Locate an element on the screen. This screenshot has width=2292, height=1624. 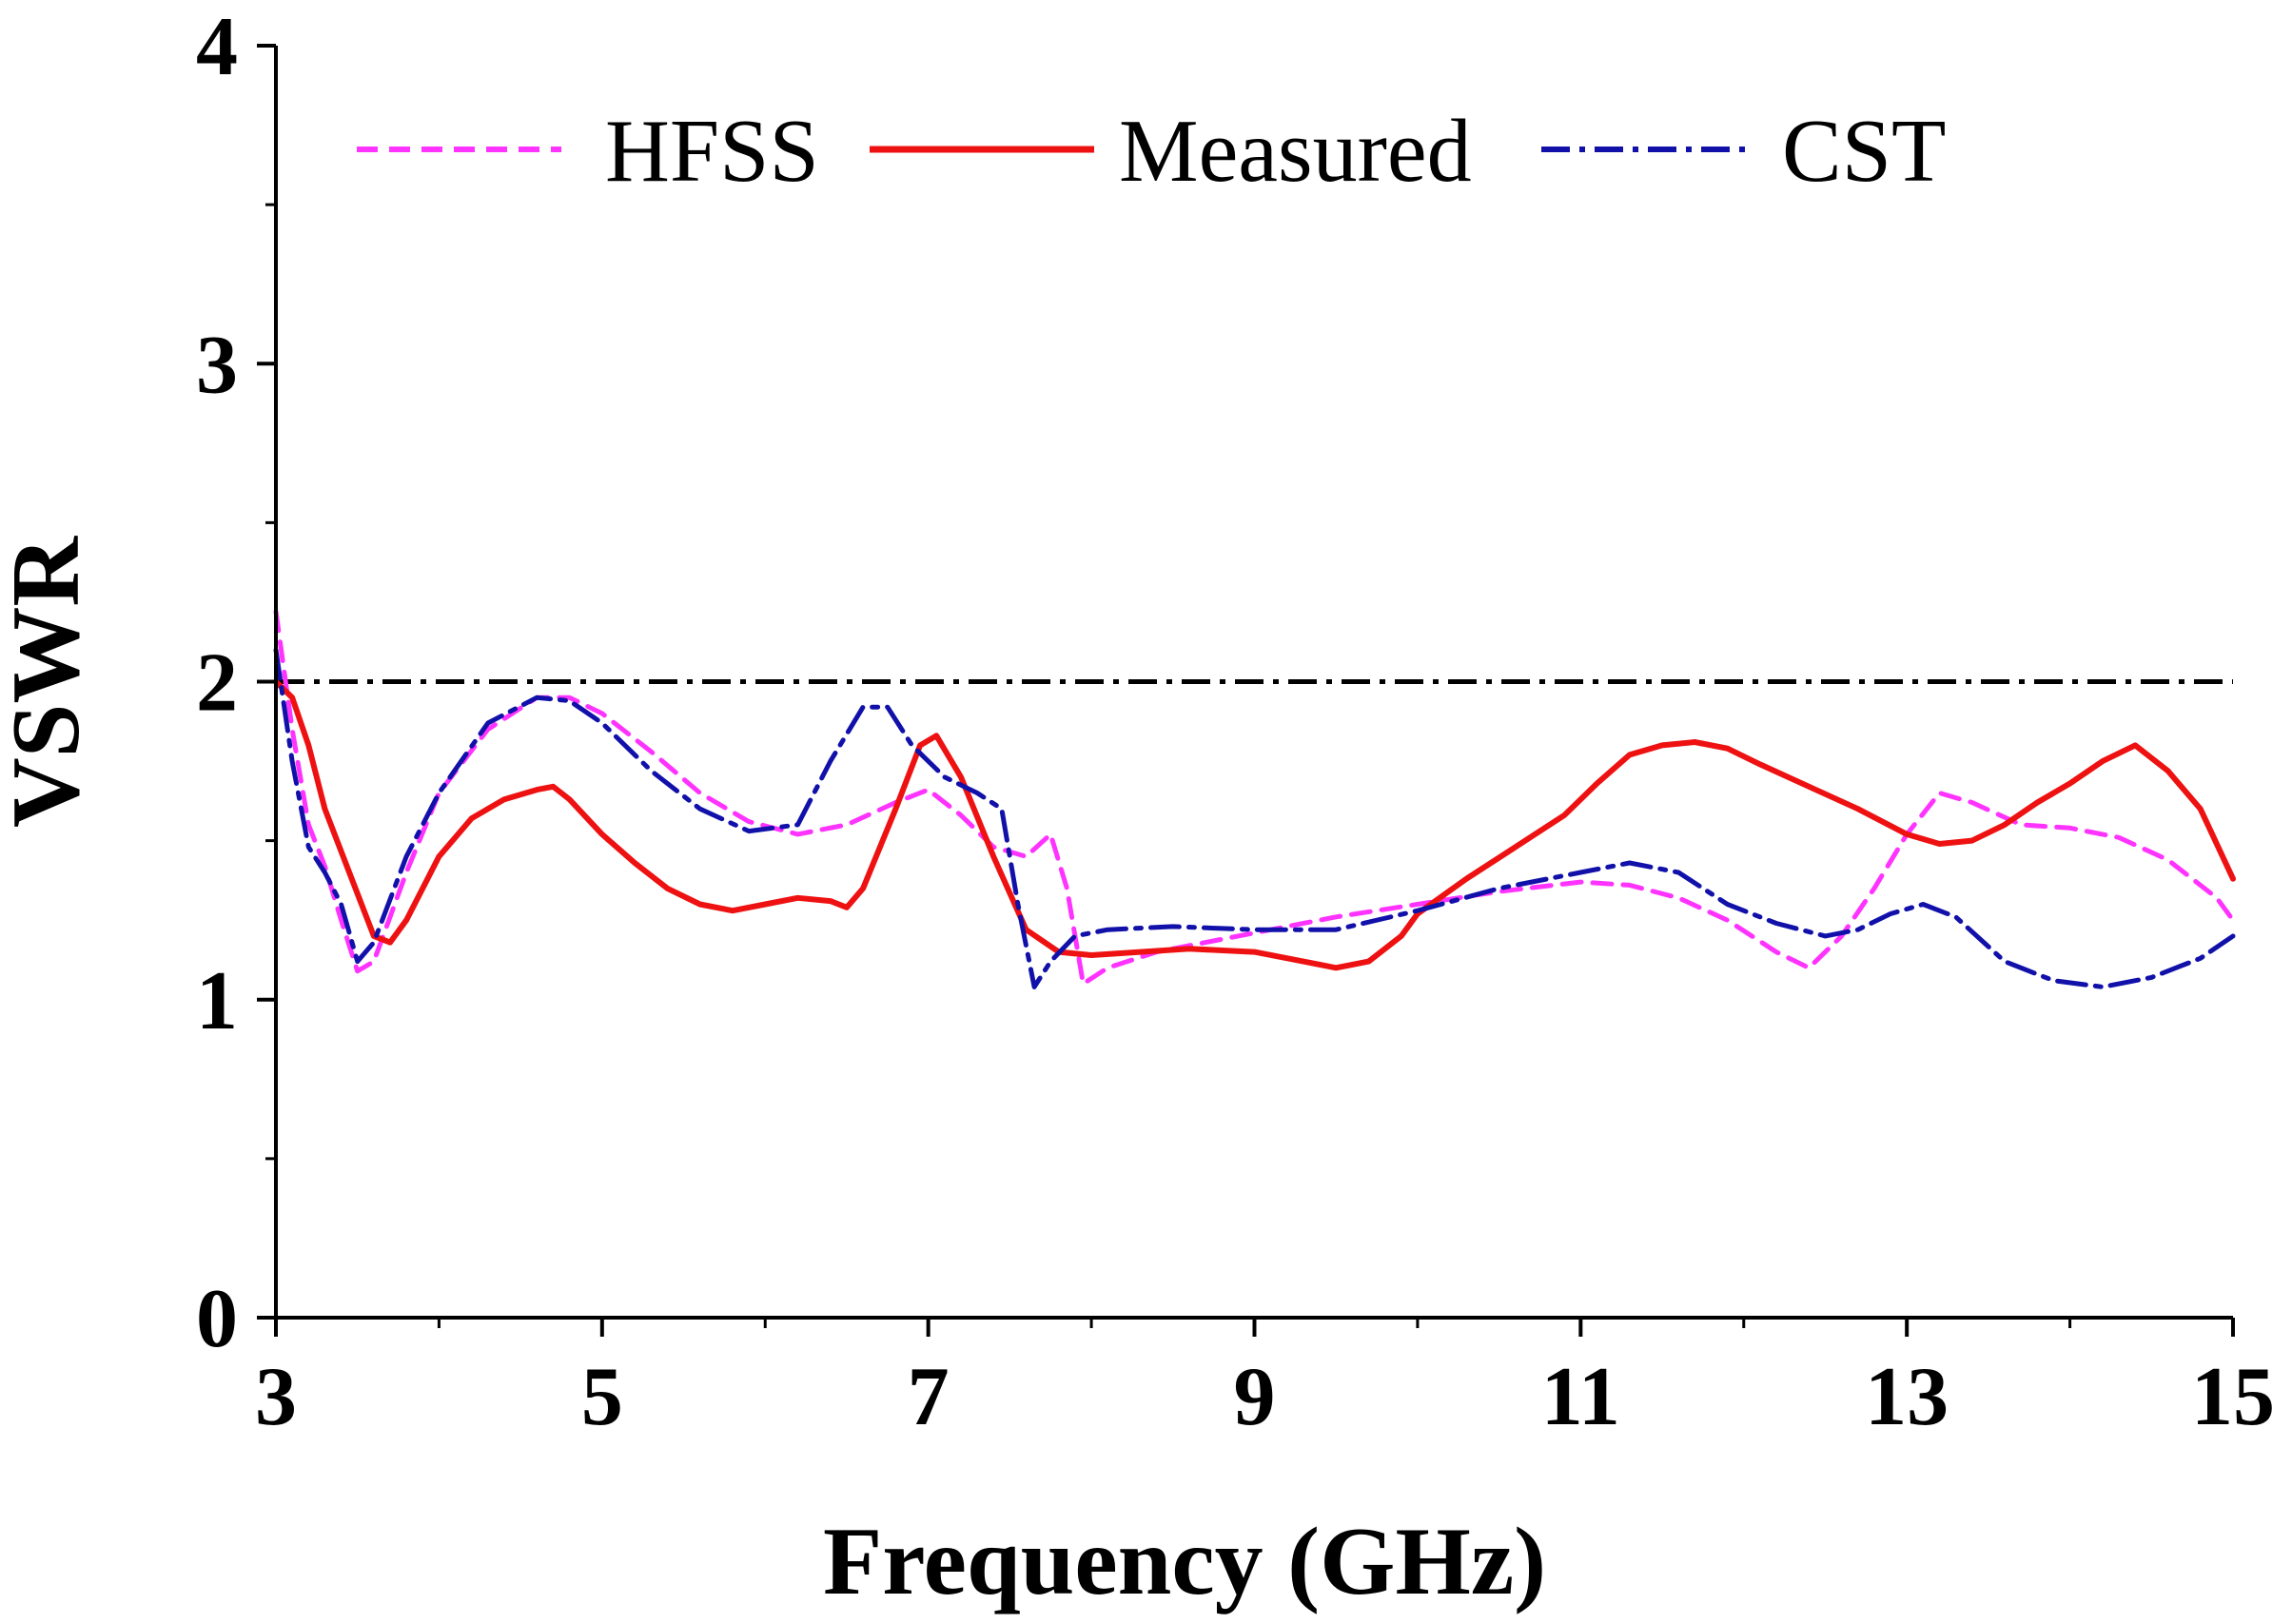
y-axis-title: VSWR is located at coordinates (50, 682).